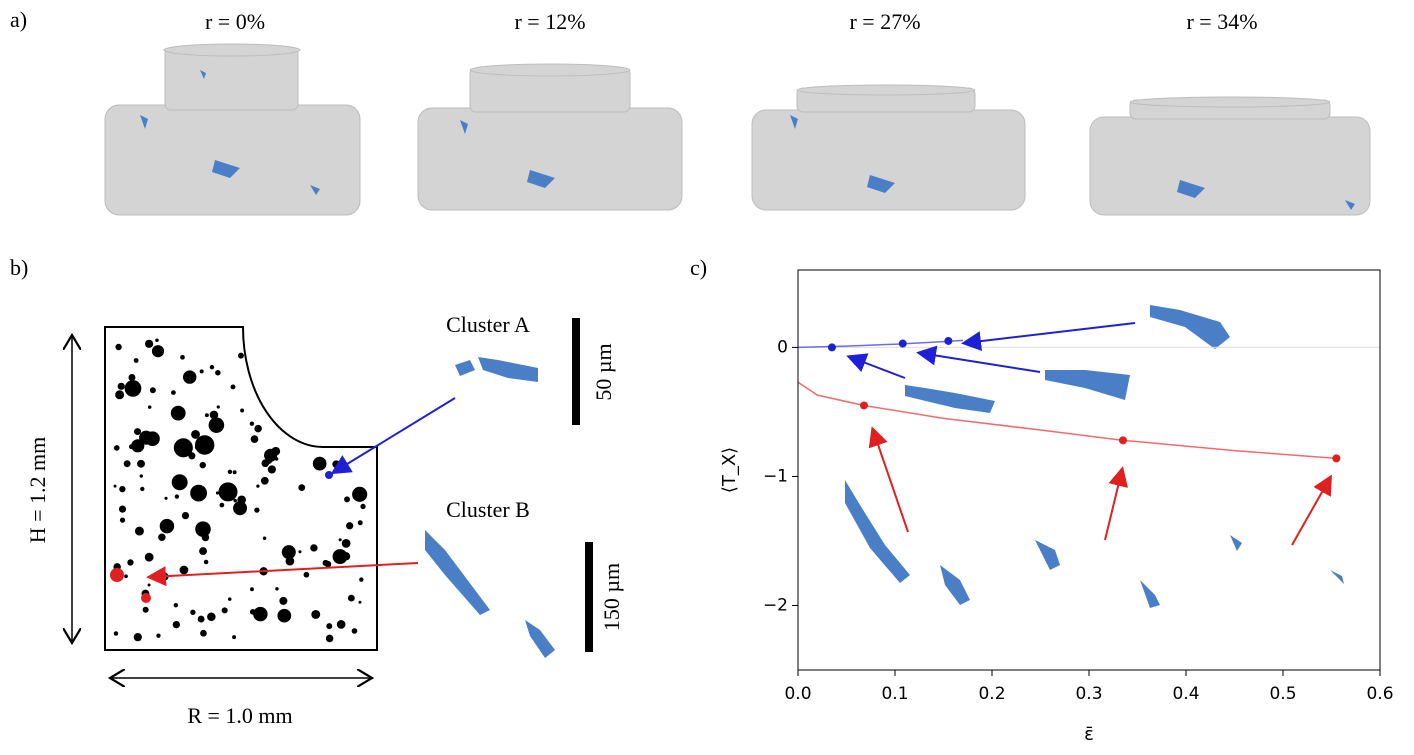 The image size is (1414, 755). What do you see at coordinates (698, 267) in the screenshot?
I see `panel-label: c)` at bounding box center [698, 267].